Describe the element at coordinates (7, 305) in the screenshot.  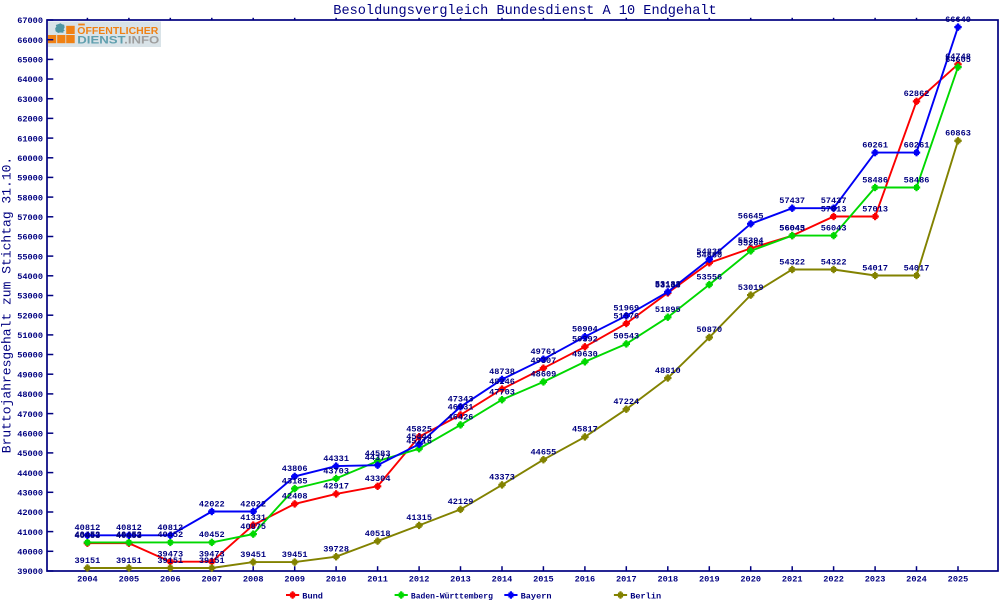
I see `svg-text:Bruttojahresgehalt zum Stichta: Bruttojahresgehalt zum Stichtag 31.10.` at that location.